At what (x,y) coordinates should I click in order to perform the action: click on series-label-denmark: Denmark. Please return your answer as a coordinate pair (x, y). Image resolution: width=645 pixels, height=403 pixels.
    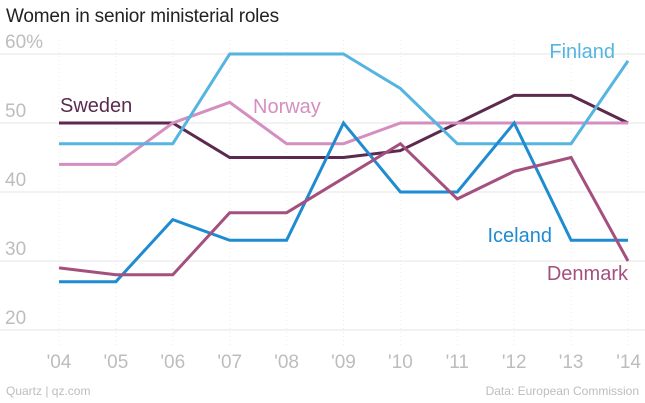
    Looking at the image, I should click on (588, 274).